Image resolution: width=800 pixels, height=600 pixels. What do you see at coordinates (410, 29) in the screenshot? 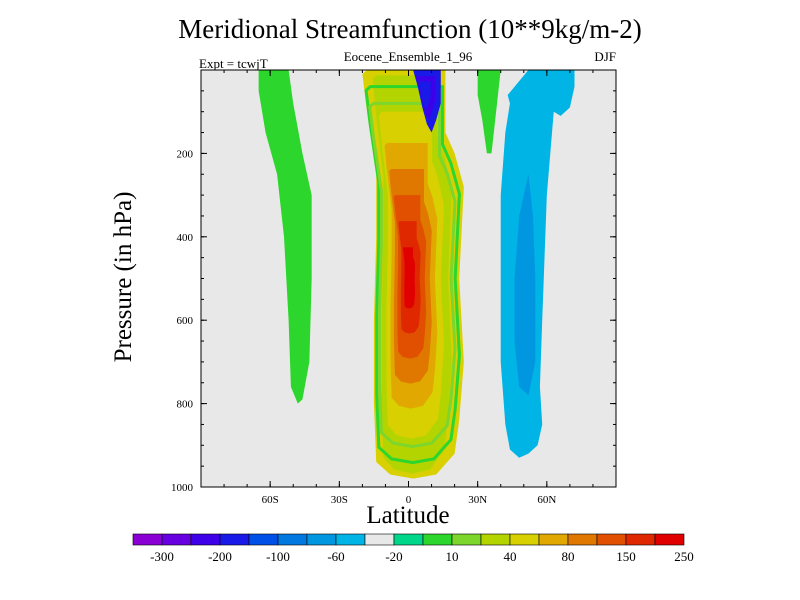
I see `chart-title: Meridional Streamfunction (10**9kg/m-2)` at bounding box center [410, 29].